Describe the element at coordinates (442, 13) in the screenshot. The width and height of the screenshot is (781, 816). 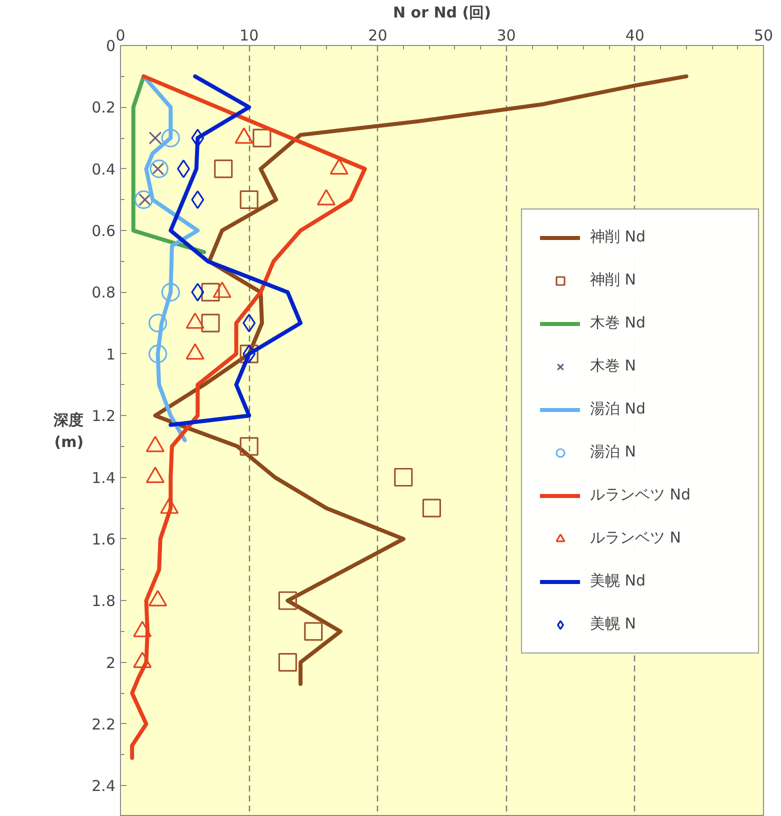
I see `x-axis-title: N or Nd (回)` at that location.